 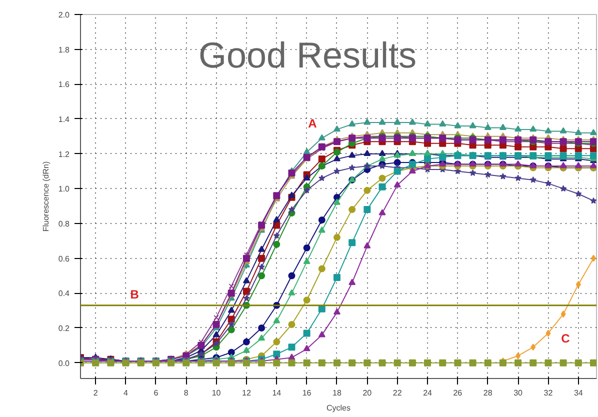 What do you see at coordinates (428, 393) in the screenshot?
I see `x-tick-label: 24` at bounding box center [428, 393].